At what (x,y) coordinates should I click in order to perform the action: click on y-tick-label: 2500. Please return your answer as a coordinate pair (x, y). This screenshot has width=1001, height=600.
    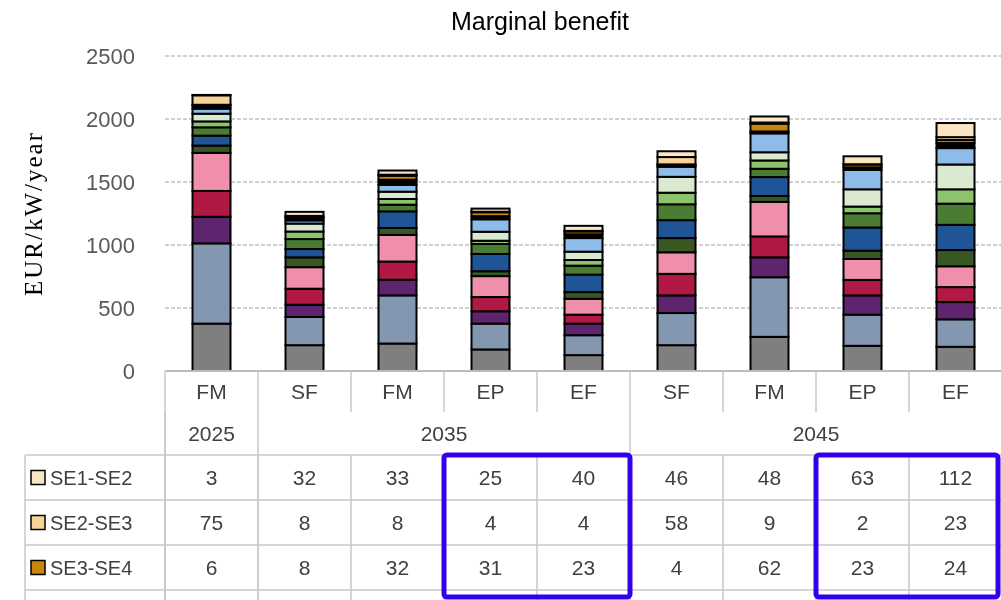
    Looking at the image, I should click on (110, 56).